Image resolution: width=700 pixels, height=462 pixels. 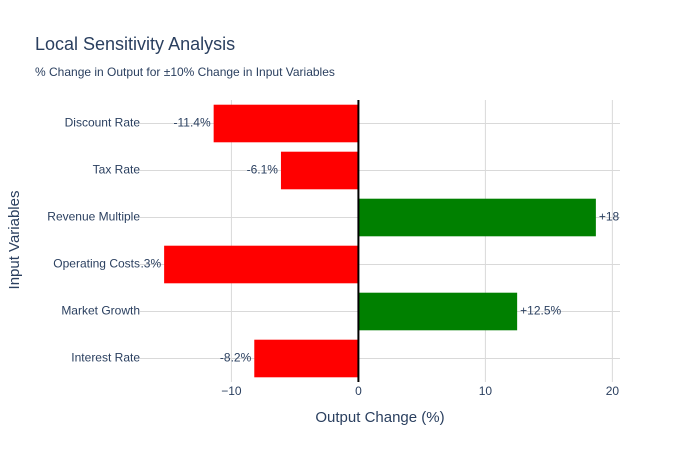 I want to click on y-tick-label: Interest Rate, so click(x=105, y=358).